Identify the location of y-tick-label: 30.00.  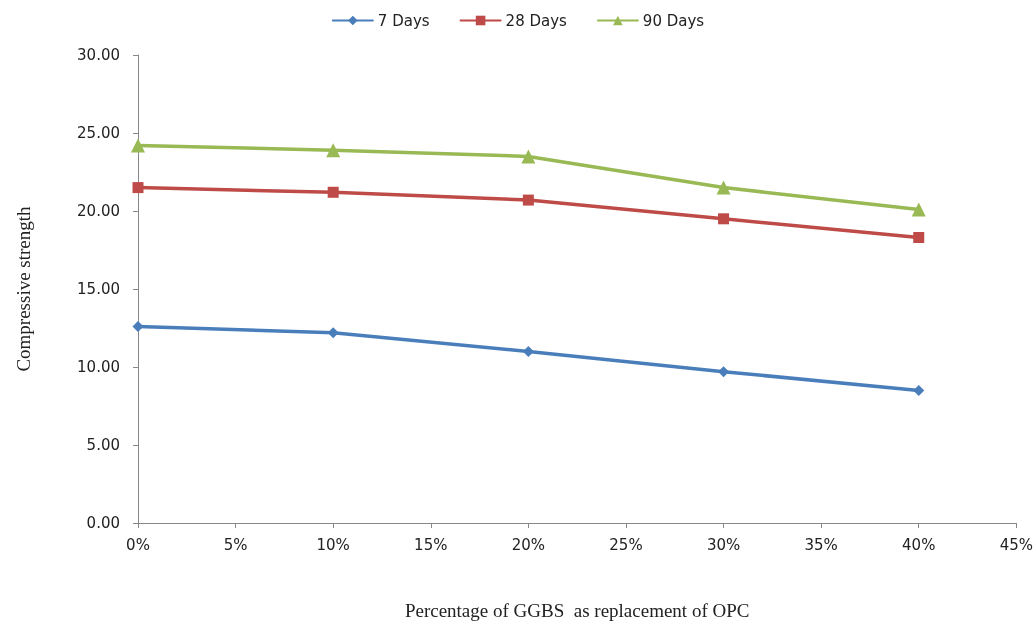
(98, 55).